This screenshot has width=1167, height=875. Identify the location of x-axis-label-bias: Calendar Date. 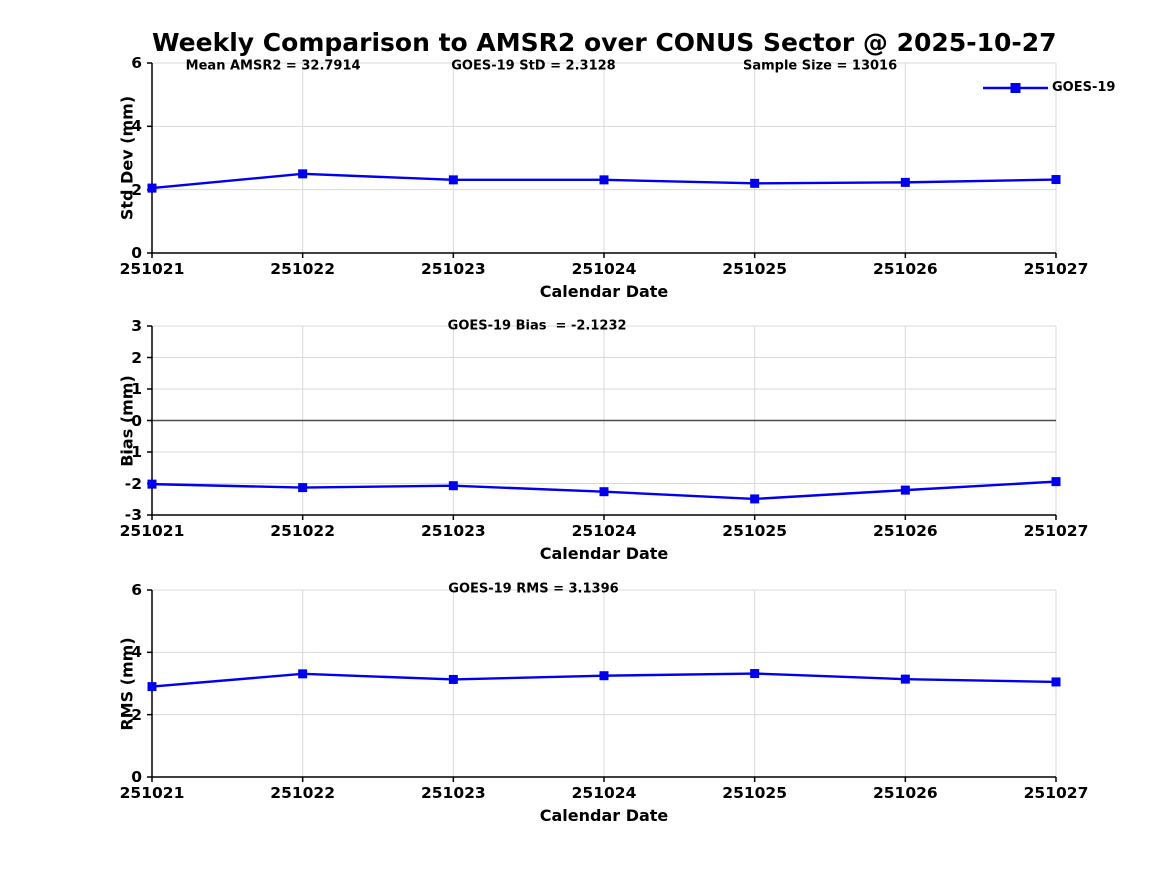
(604, 553).